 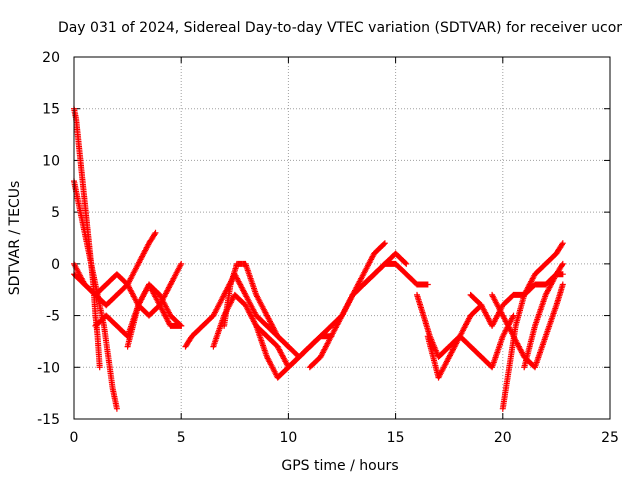 What do you see at coordinates (181, 438) in the screenshot?
I see `x-tick-label: 5` at bounding box center [181, 438].